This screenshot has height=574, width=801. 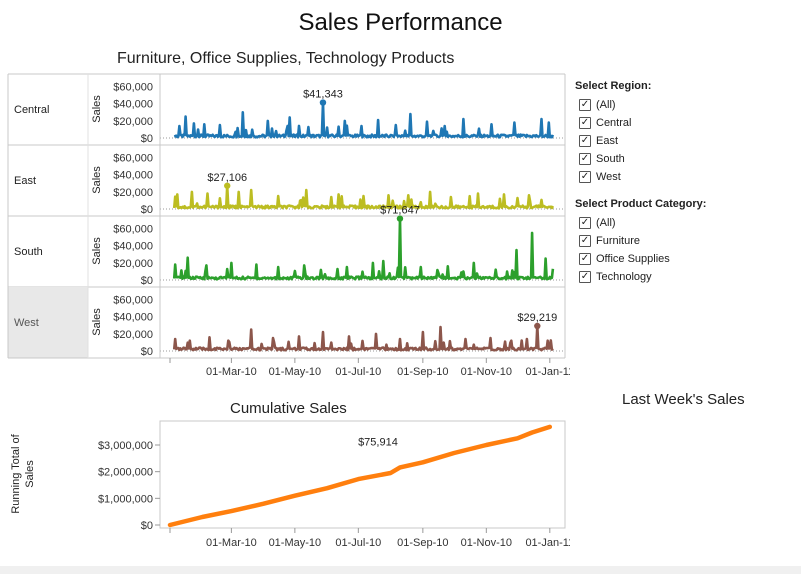 I want to click on dashboard-title: Sales Performance, so click(x=400, y=22).